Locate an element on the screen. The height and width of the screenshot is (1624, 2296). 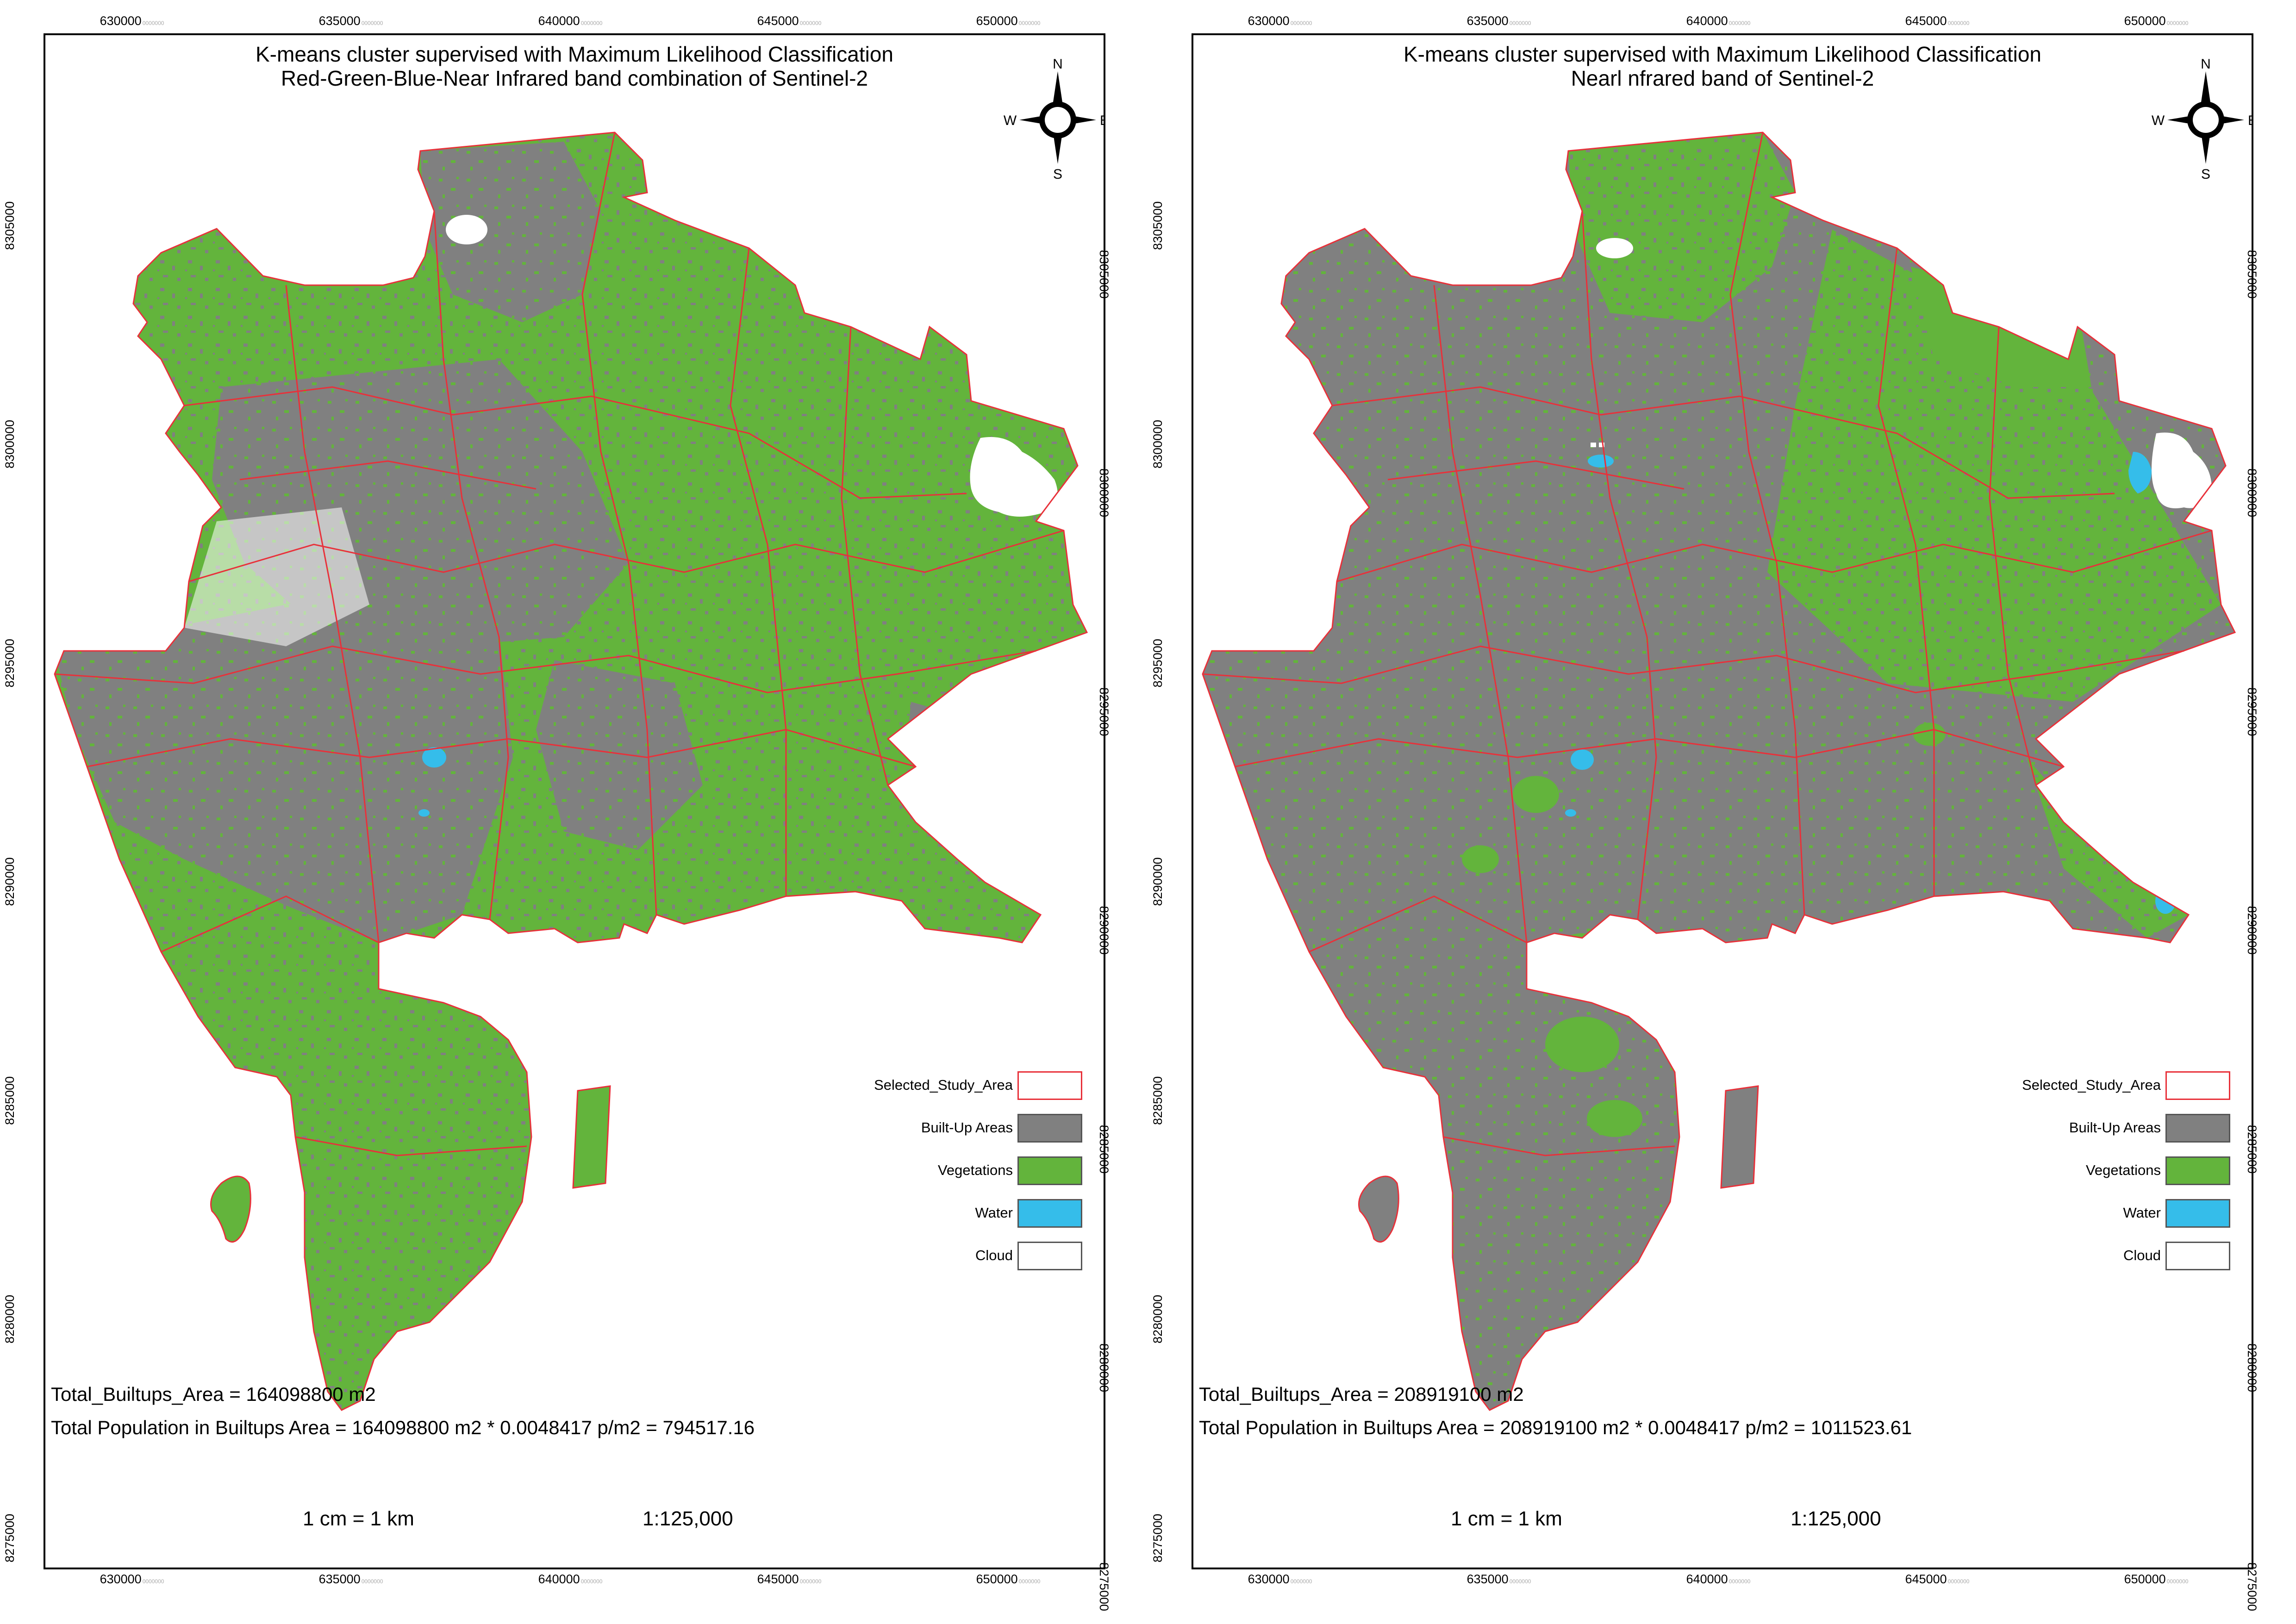
total-builtups-area: Total_Builtups_Area = 164098800 m2 is located at coordinates (213, 1394).